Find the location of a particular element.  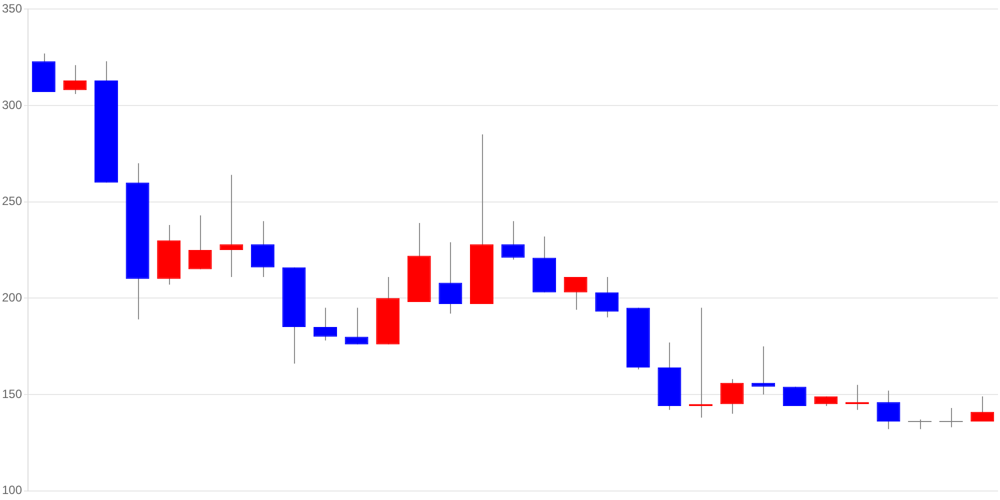

y-tick-label: 150 is located at coordinates (12, 393).